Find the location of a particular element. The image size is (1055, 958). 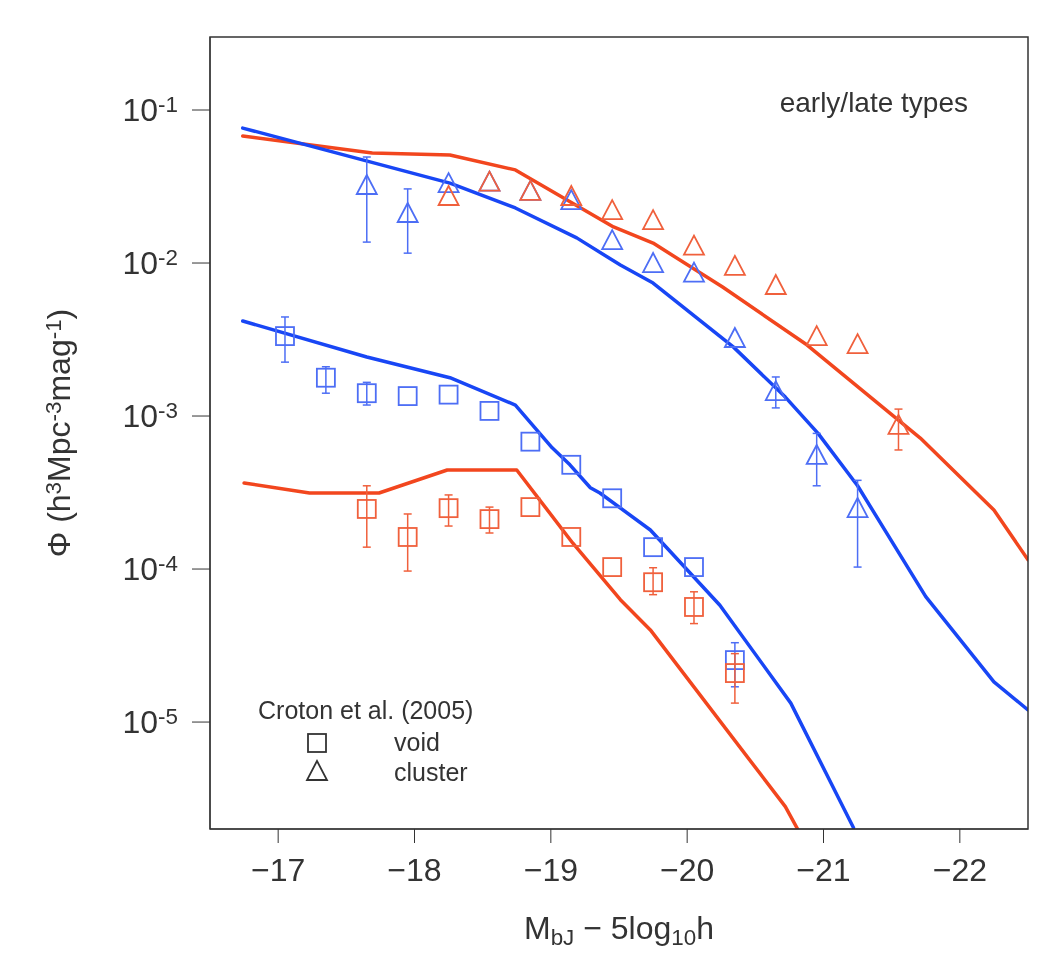

y-tick-label: 10$^{-4}$ is located at coordinates (150, 569).